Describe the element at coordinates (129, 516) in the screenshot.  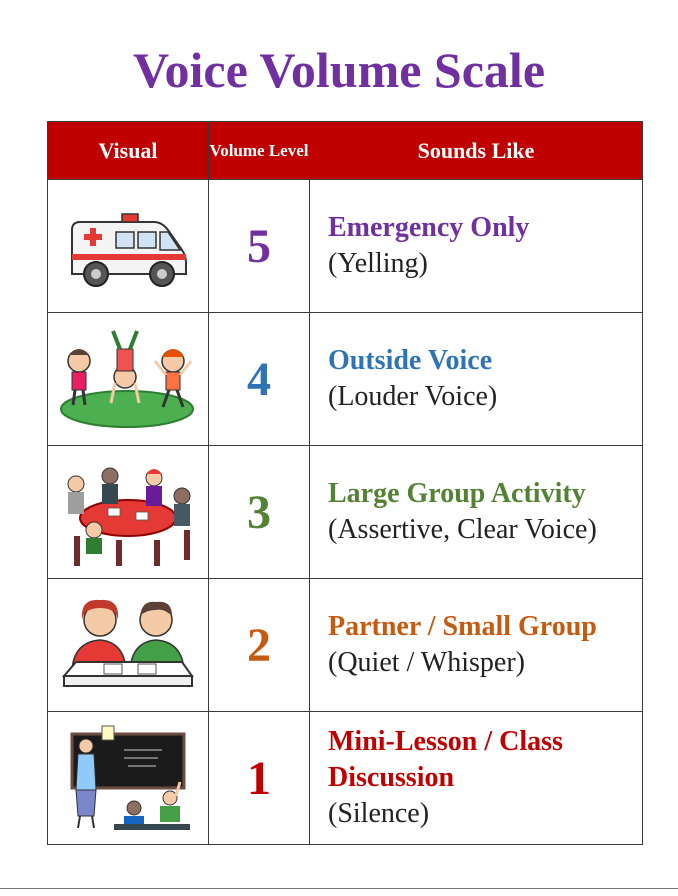
I see `group-table-icon` at that location.